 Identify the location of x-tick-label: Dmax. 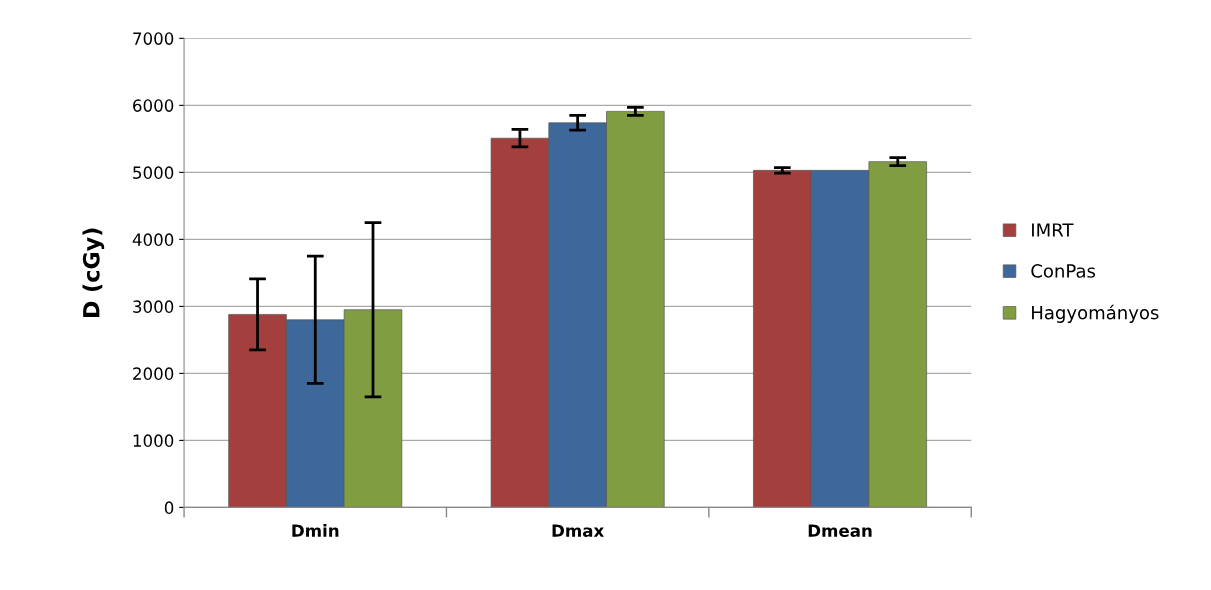
(578, 530).